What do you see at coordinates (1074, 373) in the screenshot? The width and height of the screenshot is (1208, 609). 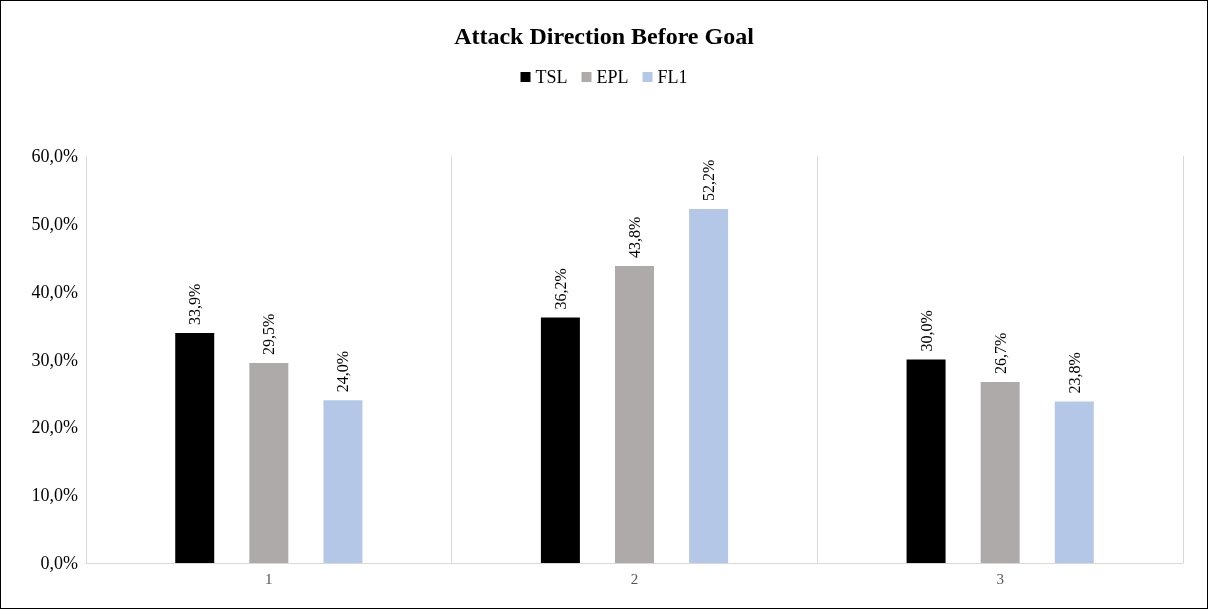 I see `data-label: 23,8%` at bounding box center [1074, 373].